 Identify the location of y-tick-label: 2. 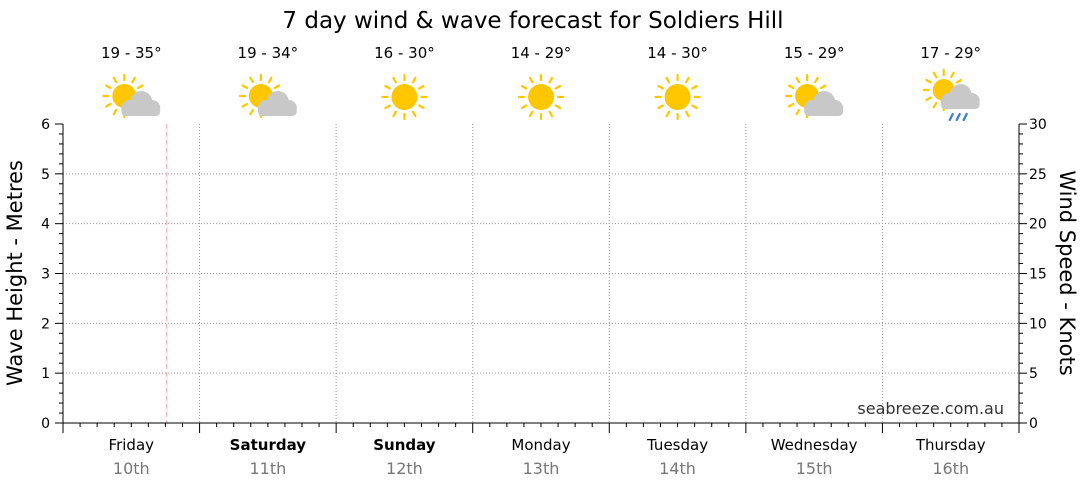
(45, 324).